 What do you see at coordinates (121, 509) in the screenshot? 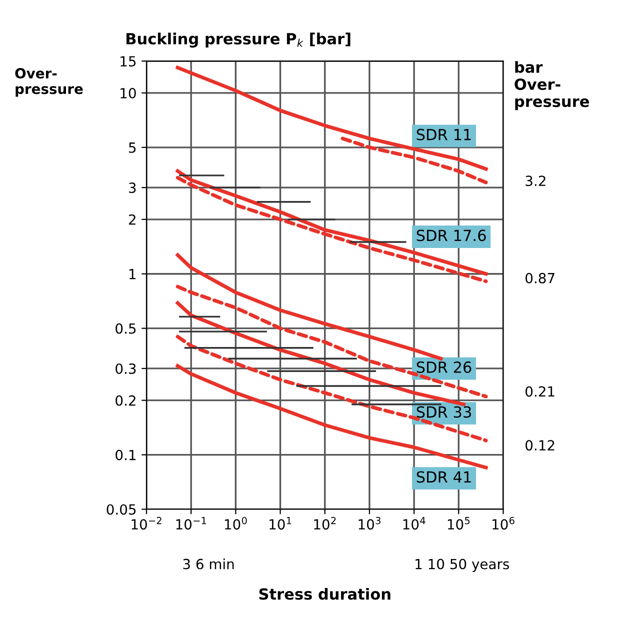
I see `y-tick-label: 0.05` at bounding box center [121, 509].